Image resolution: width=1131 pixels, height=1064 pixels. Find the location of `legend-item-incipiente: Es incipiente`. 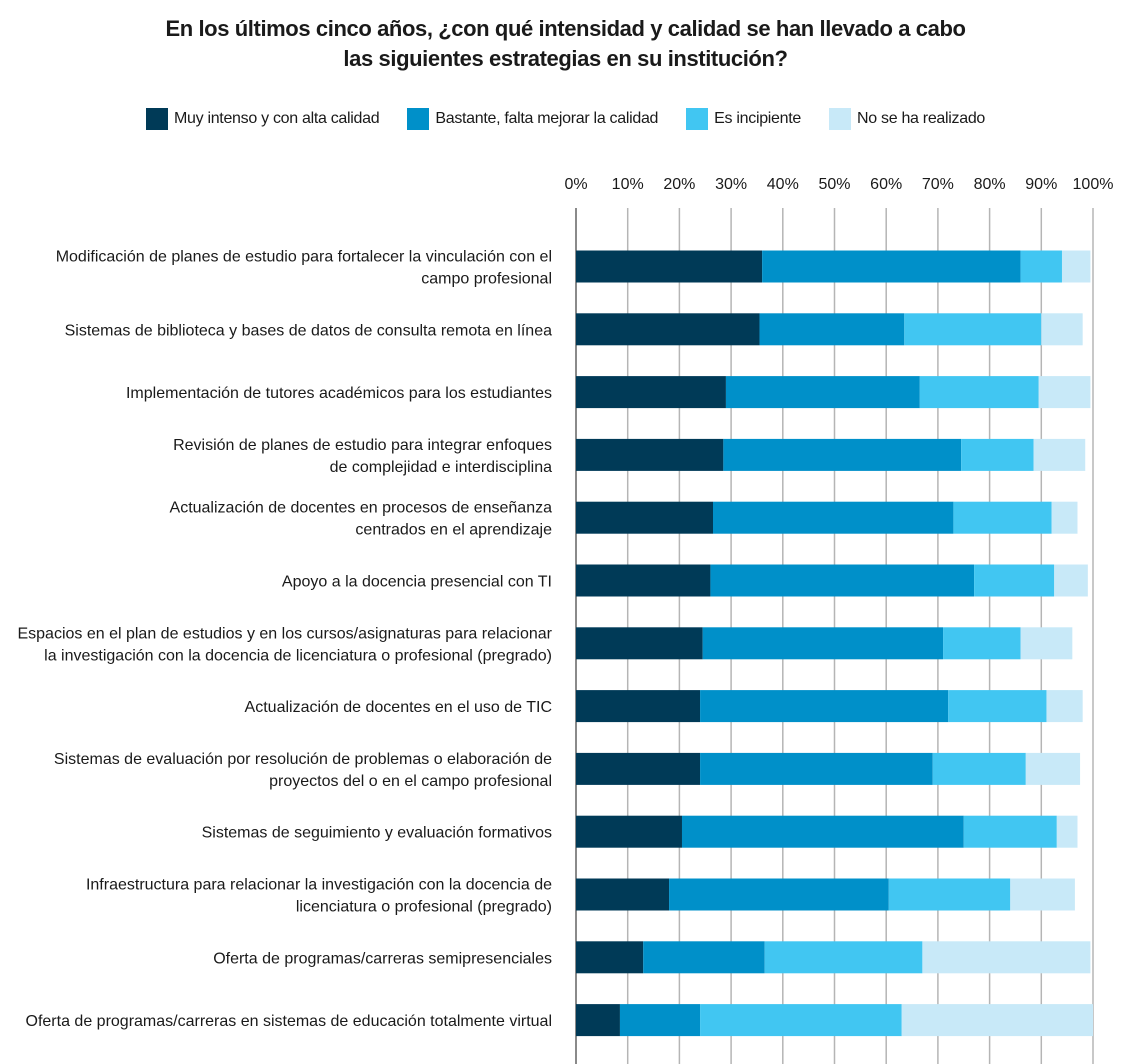

legend-item-incipiente: Es incipiente is located at coordinates (743, 119).